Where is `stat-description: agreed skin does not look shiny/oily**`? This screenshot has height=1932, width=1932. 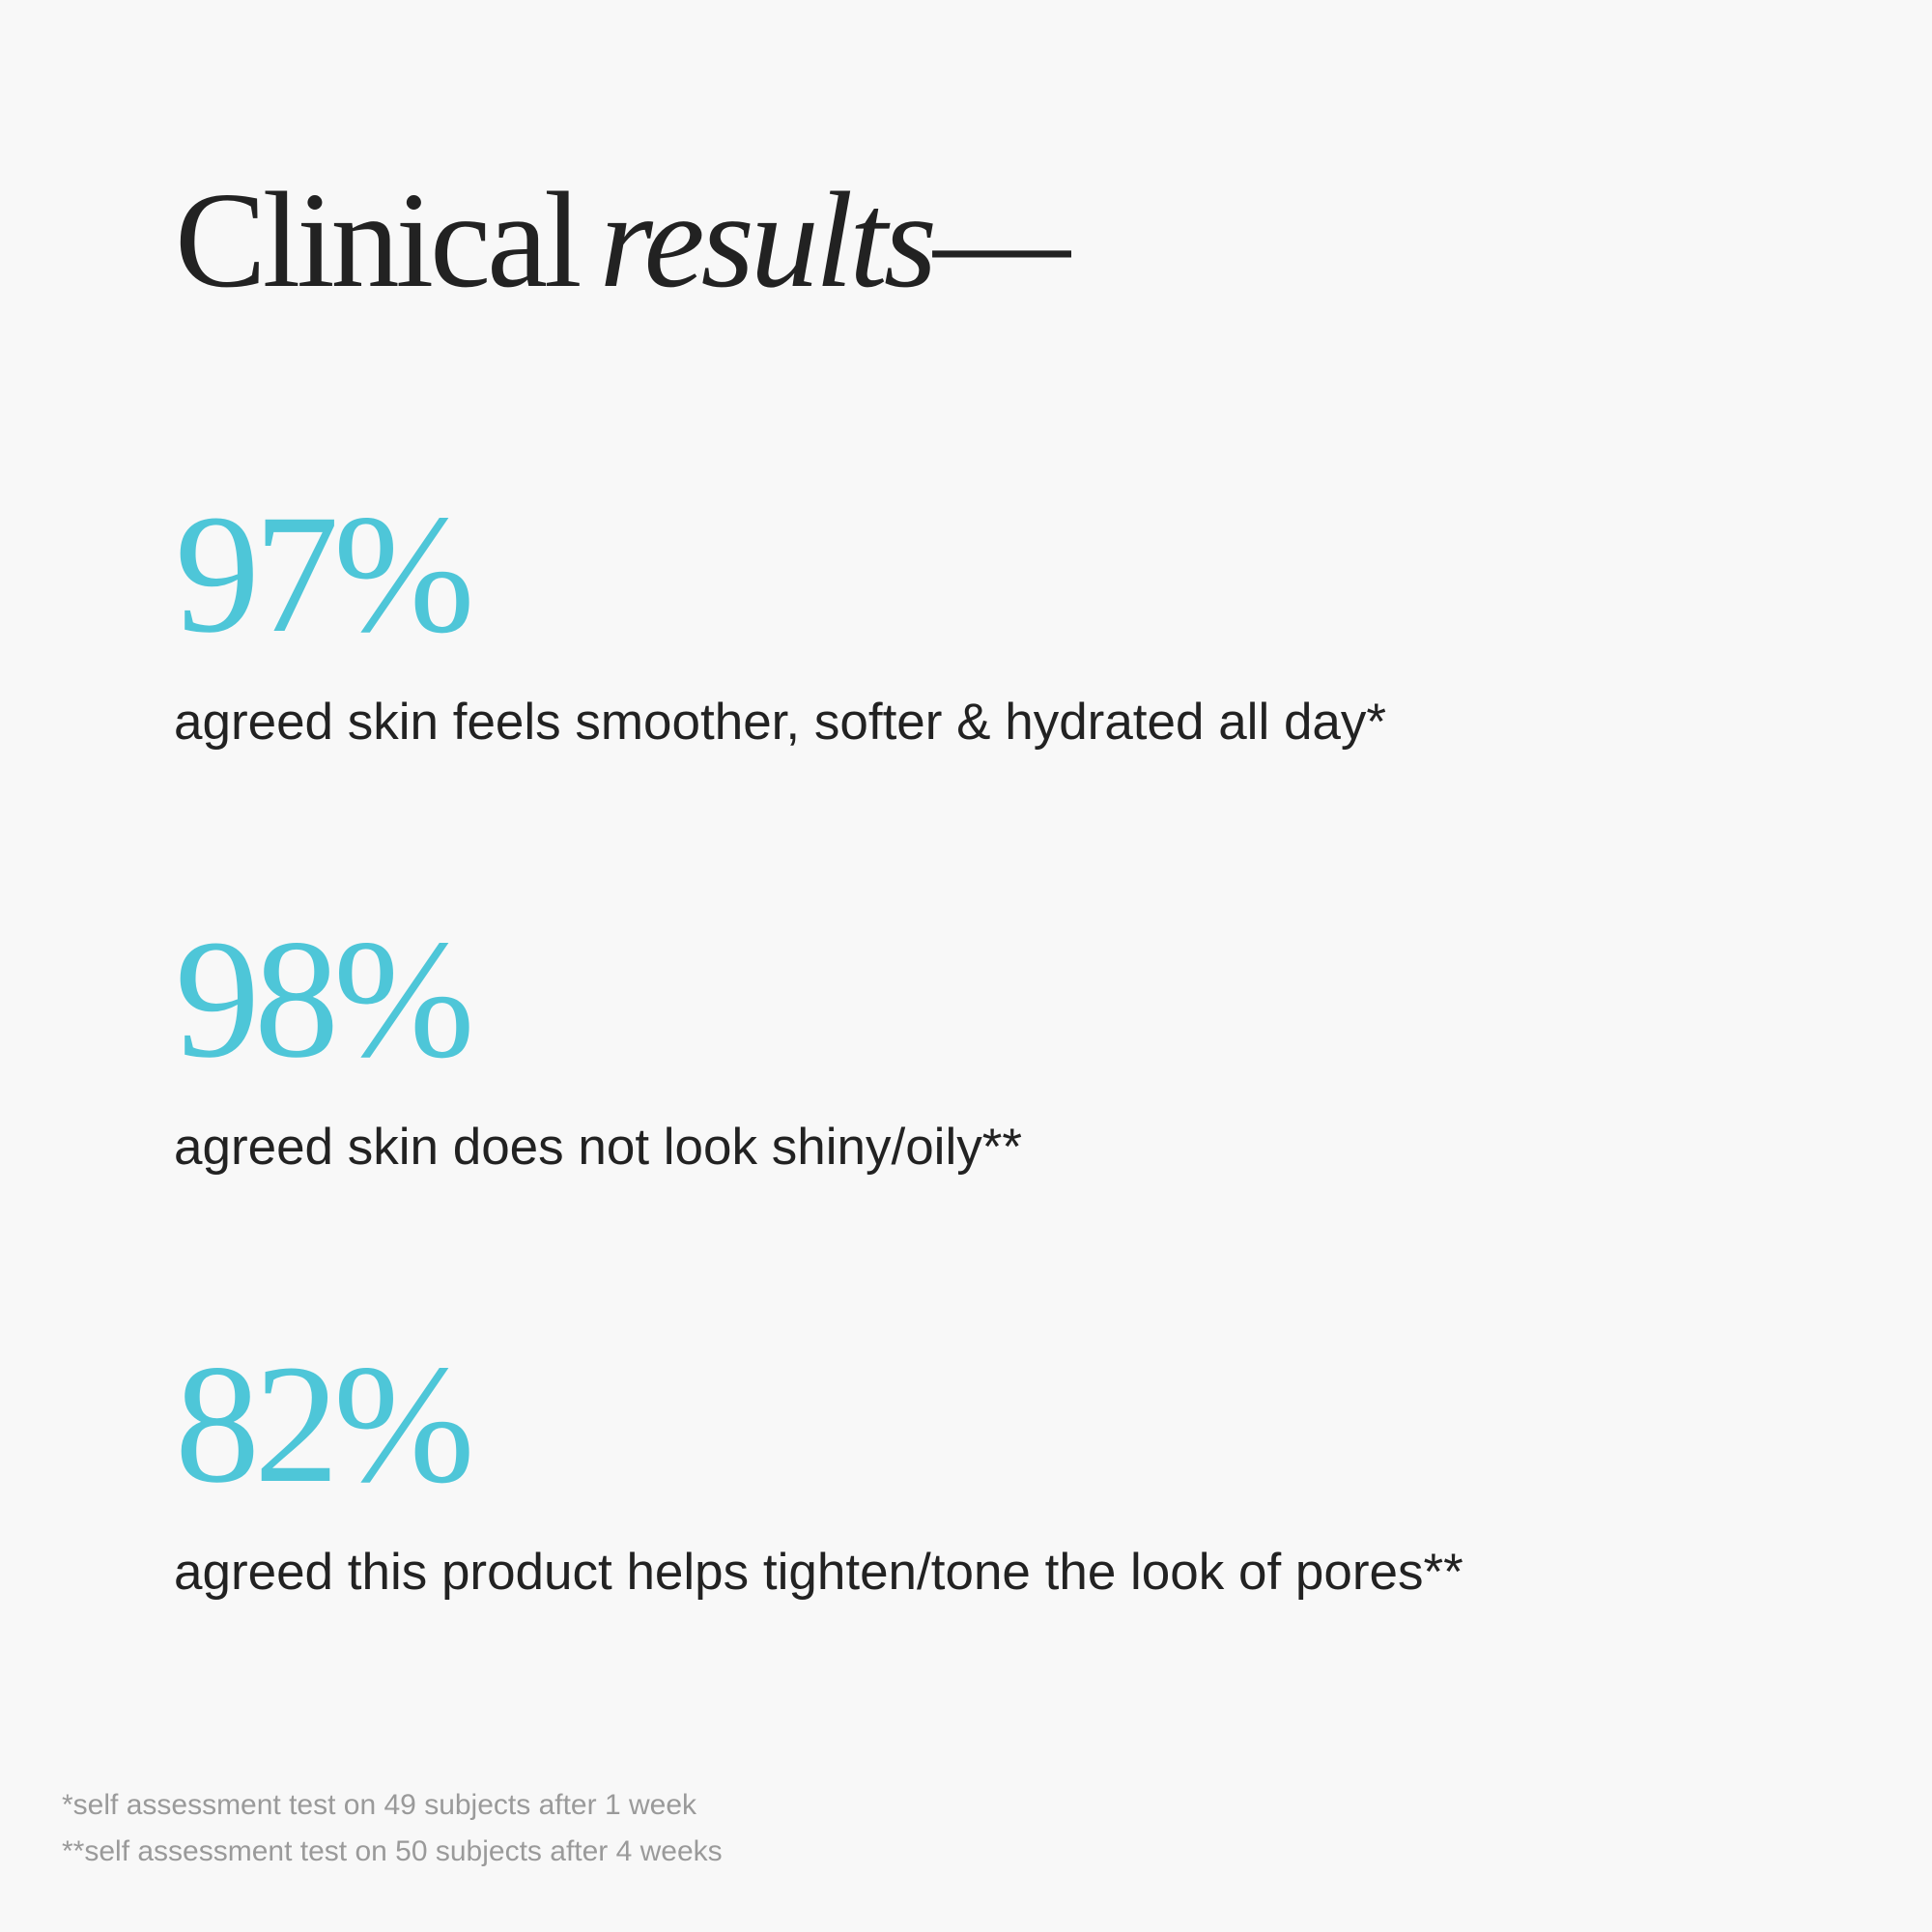
stat-description: agreed skin does not look shiny/oily** is located at coordinates (598, 1147).